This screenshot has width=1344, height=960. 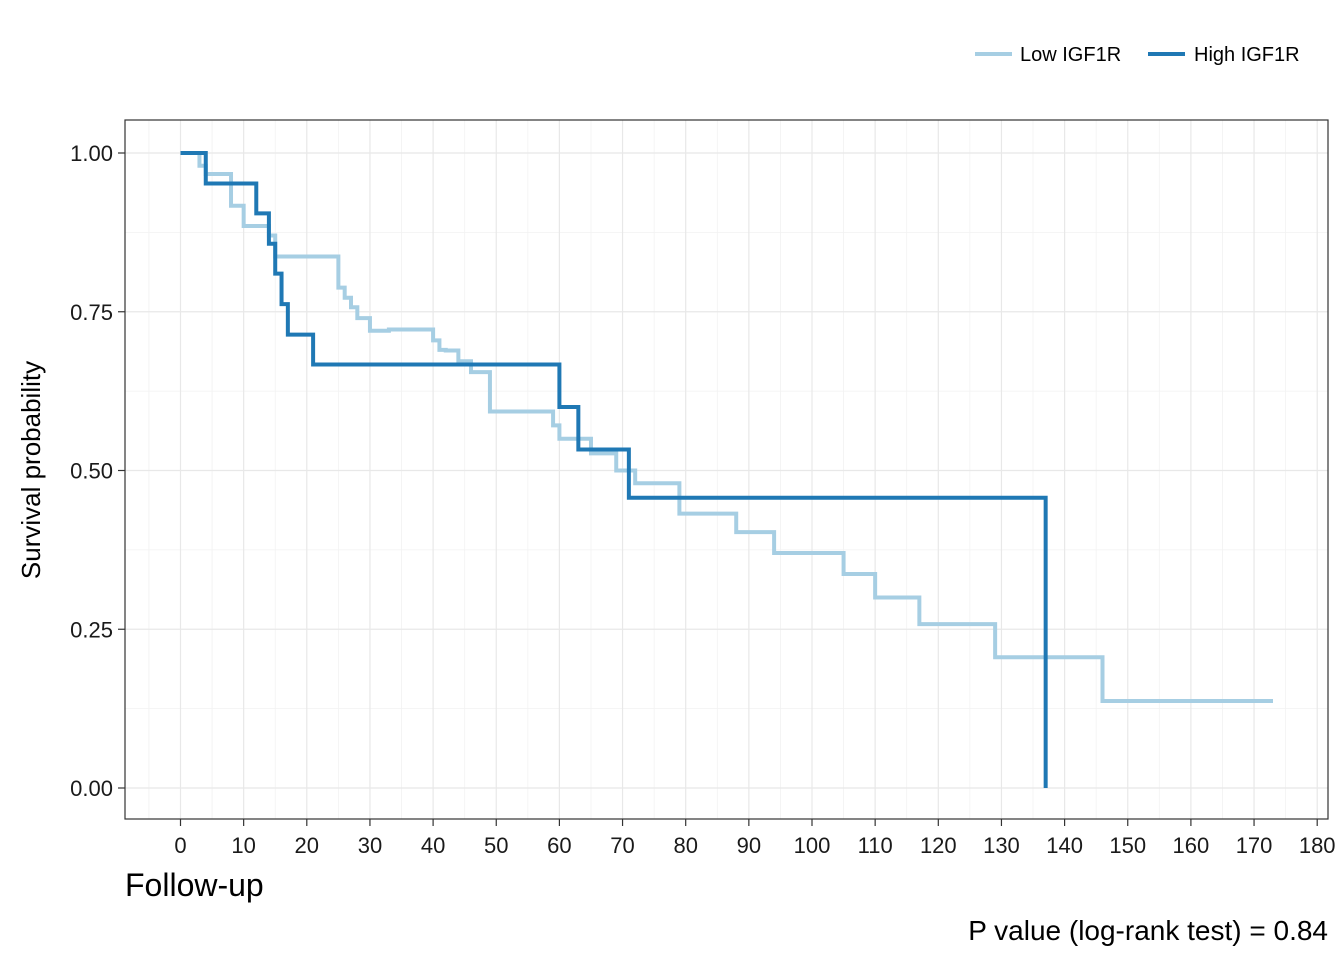 What do you see at coordinates (875, 845) in the screenshot?
I see `x-tick-label: 110` at bounding box center [875, 845].